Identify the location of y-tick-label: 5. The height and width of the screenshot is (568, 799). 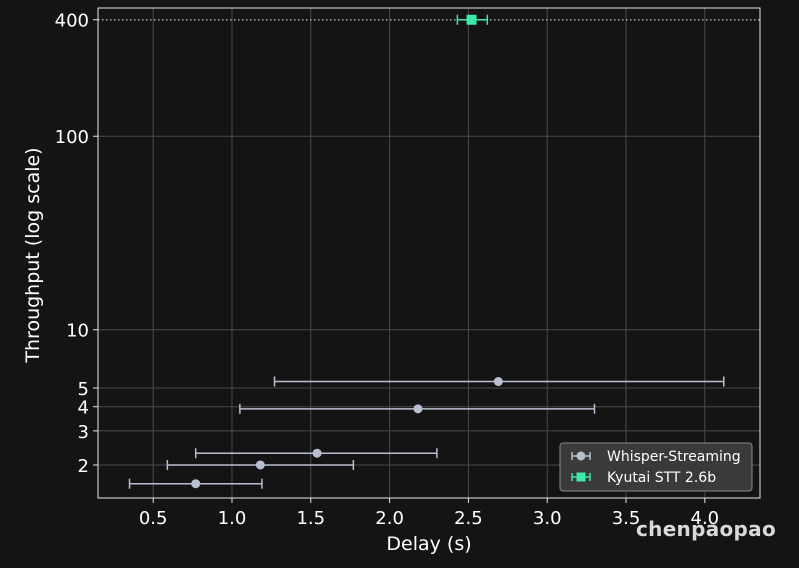
(83, 389).